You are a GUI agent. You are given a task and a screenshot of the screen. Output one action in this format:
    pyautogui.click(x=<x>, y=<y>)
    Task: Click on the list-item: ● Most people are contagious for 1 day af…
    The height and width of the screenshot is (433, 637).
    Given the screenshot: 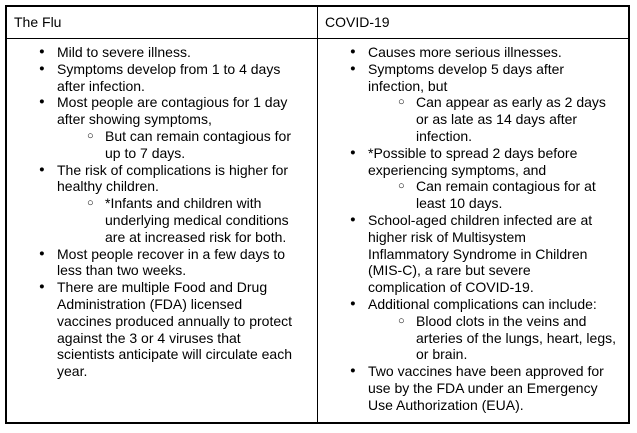 What is the action you would take?
    pyautogui.click(x=162, y=111)
    